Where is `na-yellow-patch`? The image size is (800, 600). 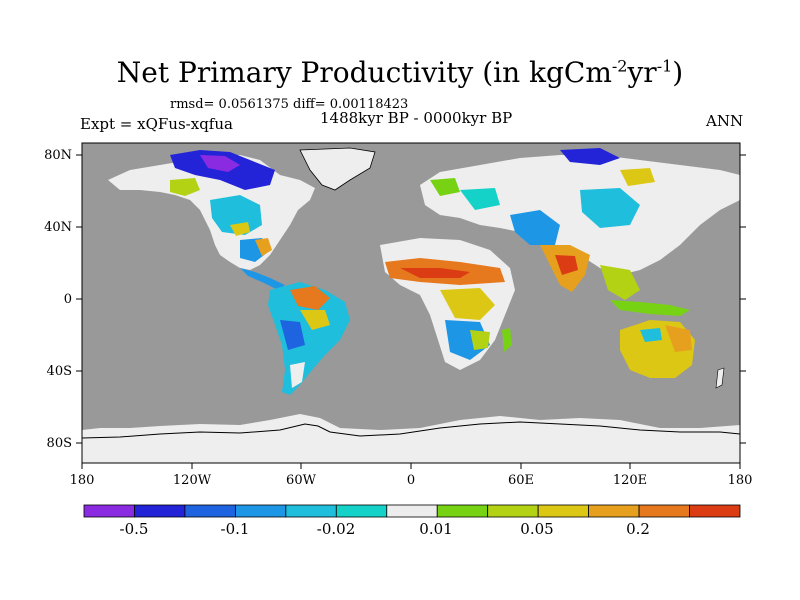
na-yellow-patch is located at coordinates (240, 229).